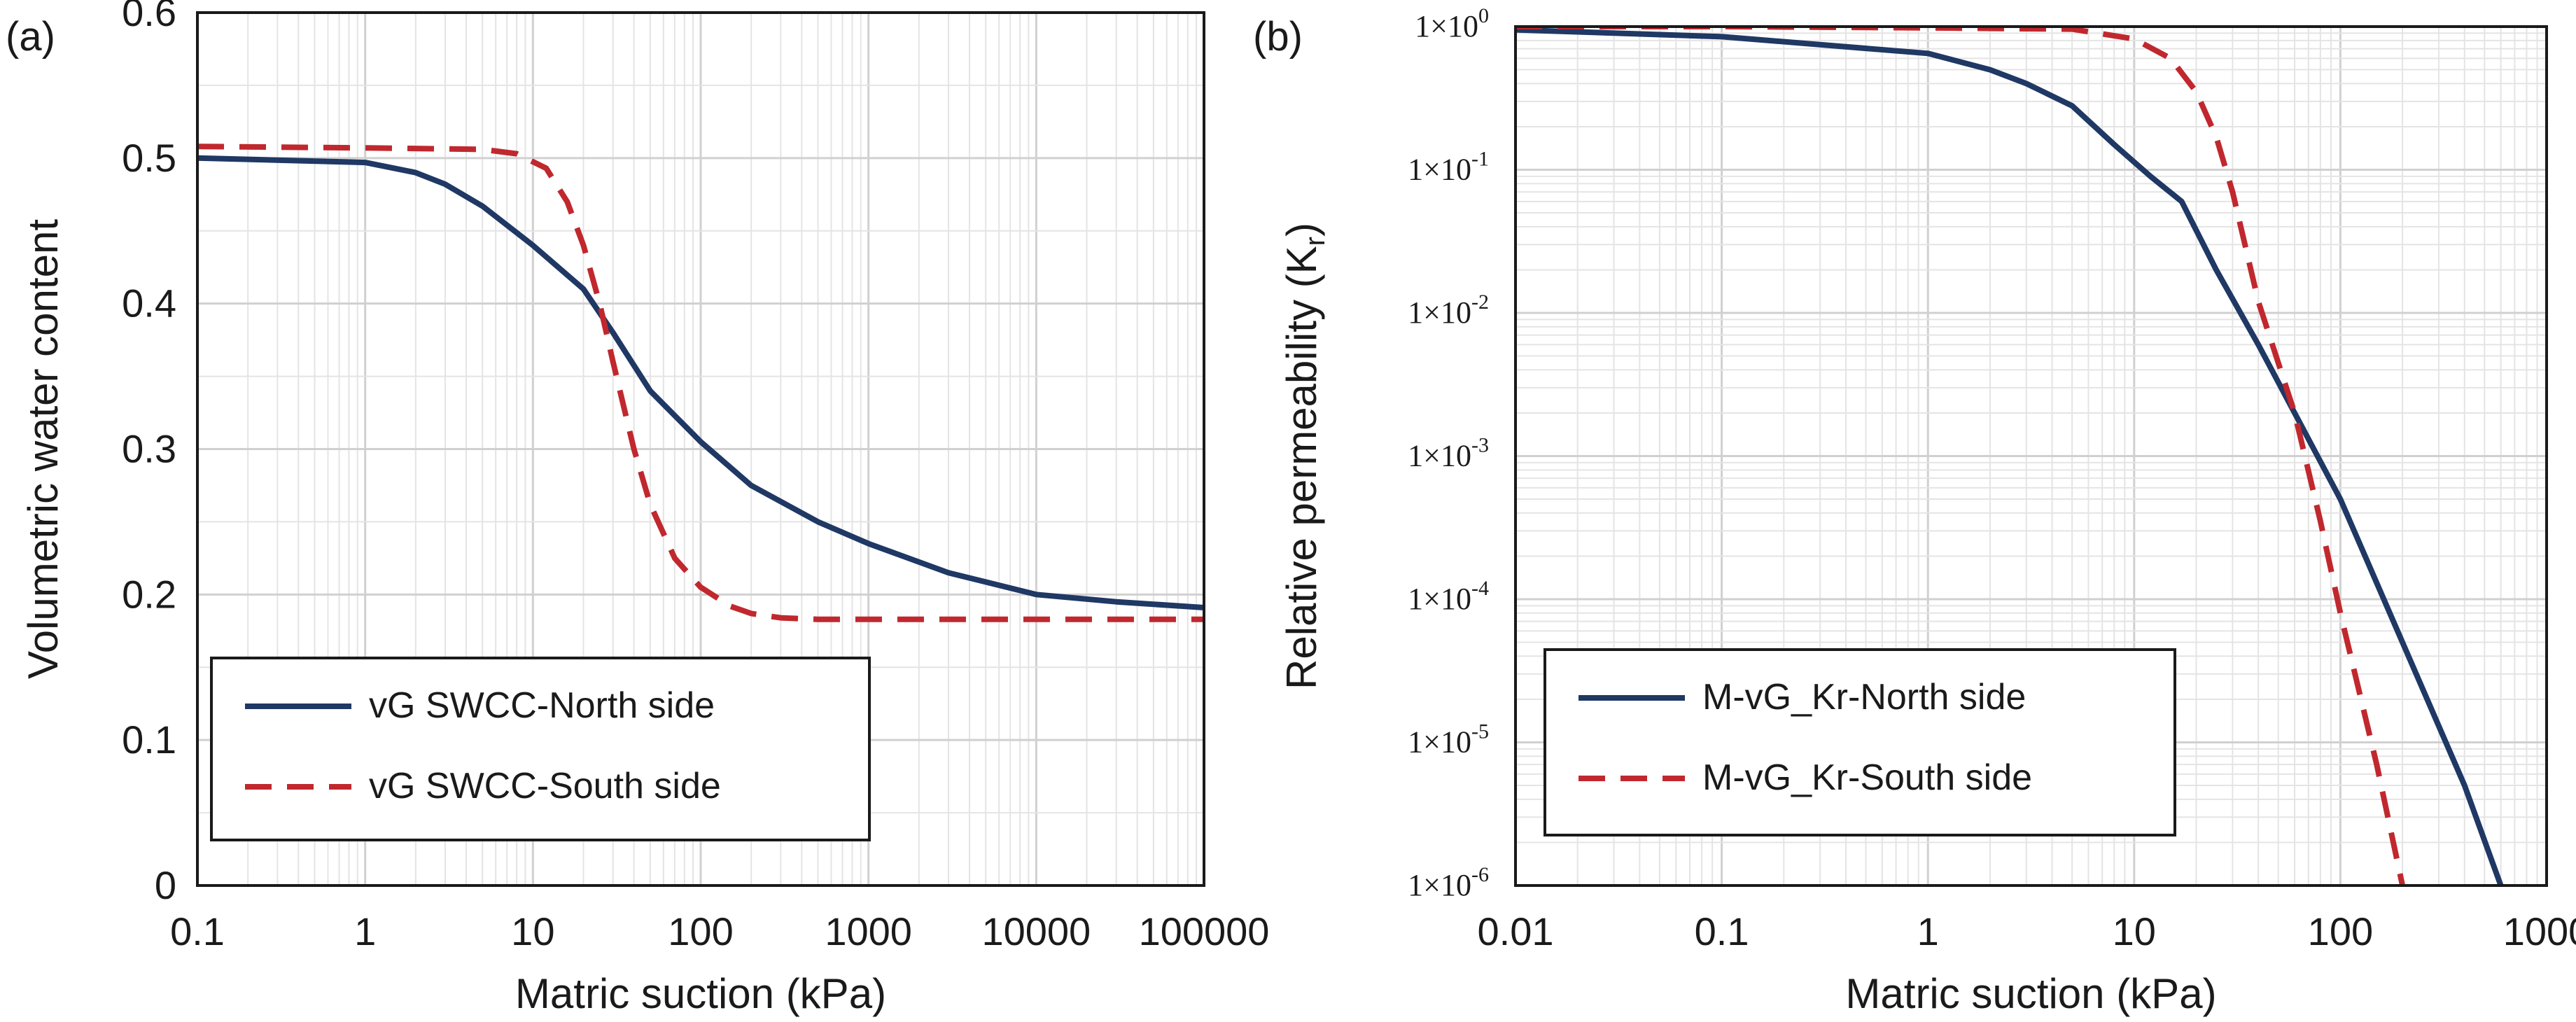 The height and width of the screenshot is (1022, 2576). I want to click on x-tick-label: 10000, so click(1036, 931).